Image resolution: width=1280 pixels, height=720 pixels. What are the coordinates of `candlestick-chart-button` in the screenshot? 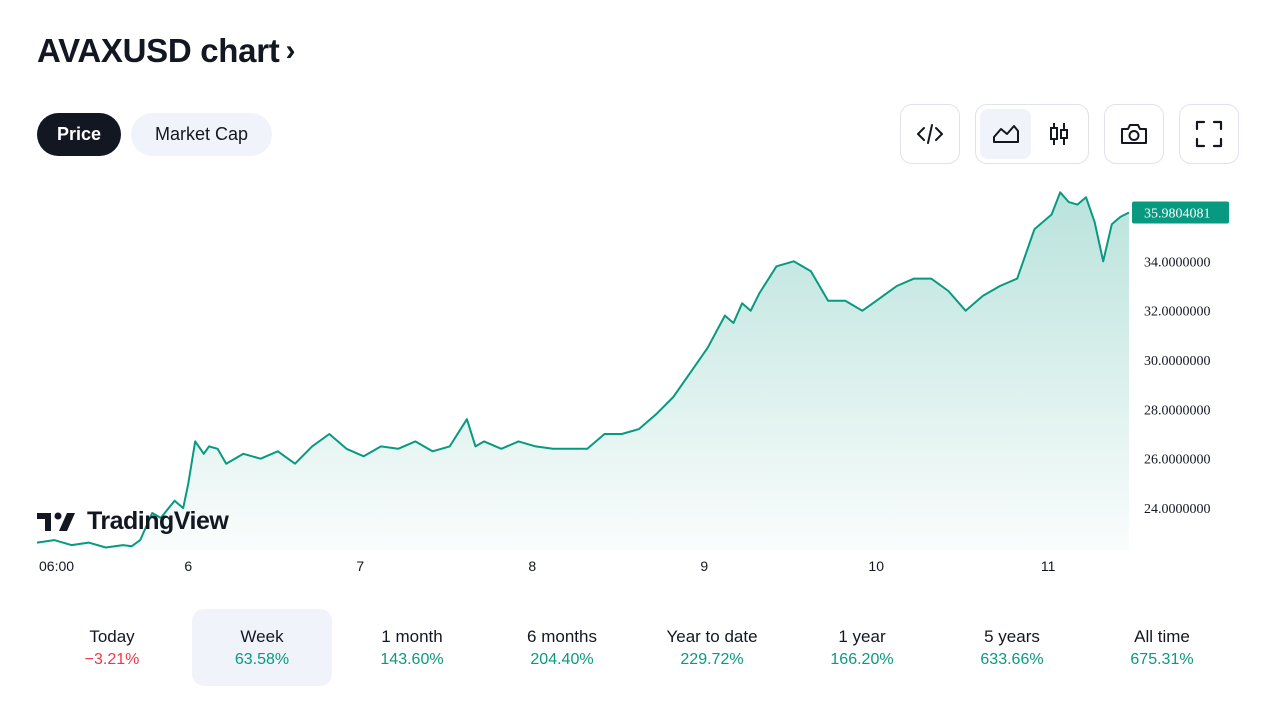 It's located at (1058, 134).